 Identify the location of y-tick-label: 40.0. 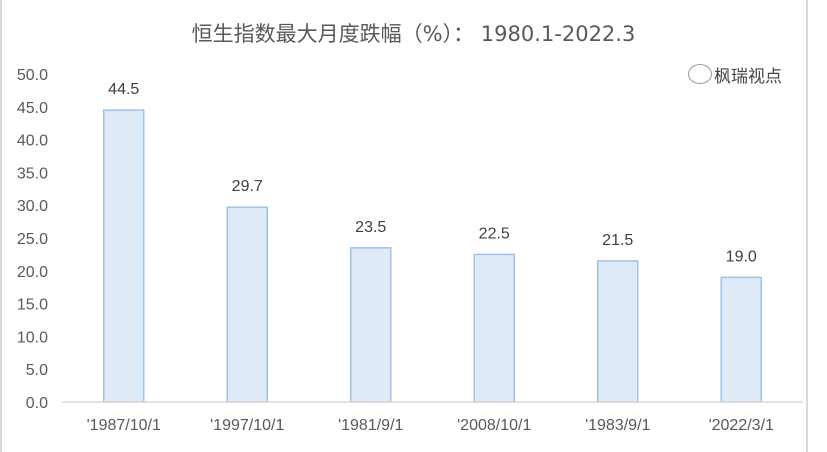
(32, 141).